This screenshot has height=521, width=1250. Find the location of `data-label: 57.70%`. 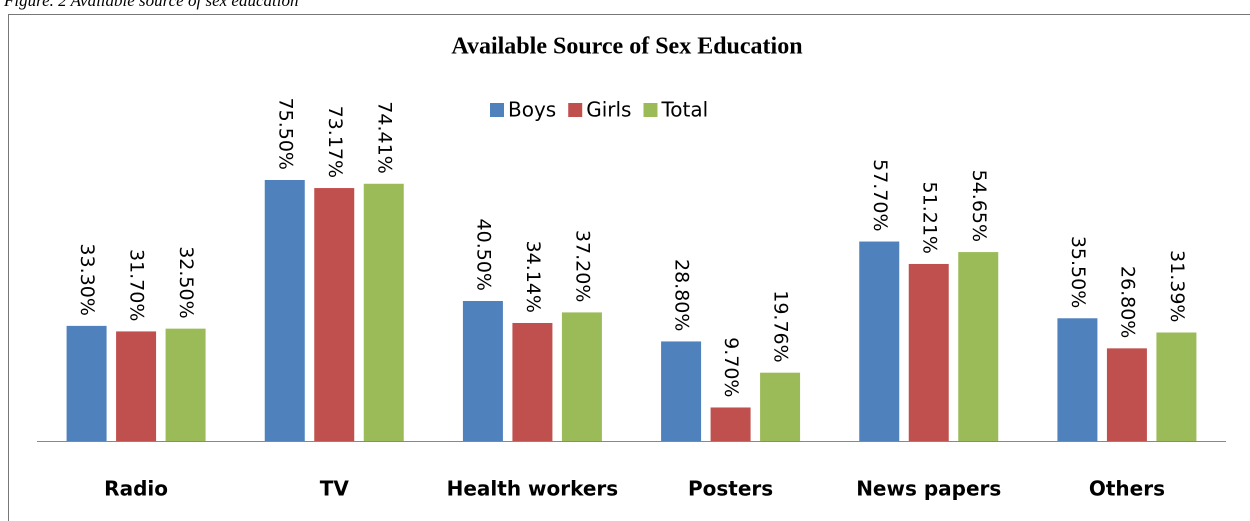

data-label: 57.70% is located at coordinates (880, 195).